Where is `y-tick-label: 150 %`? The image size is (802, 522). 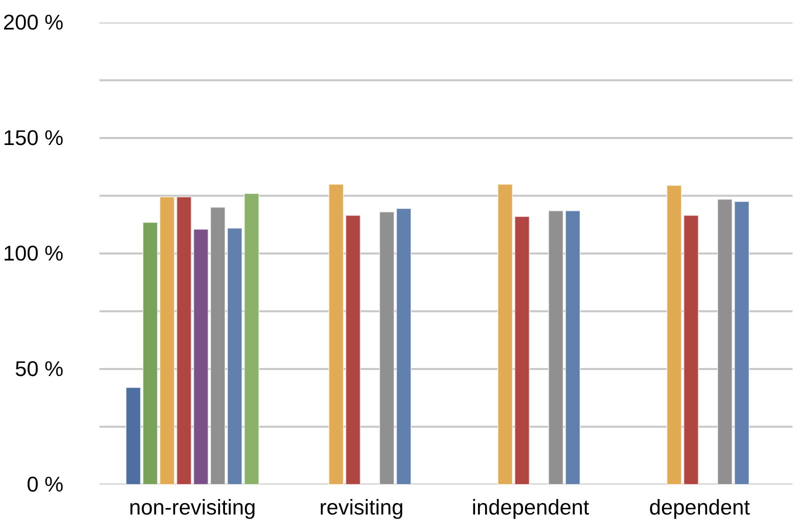
y-tick-label: 150 % is located at coordinates (33, 138).